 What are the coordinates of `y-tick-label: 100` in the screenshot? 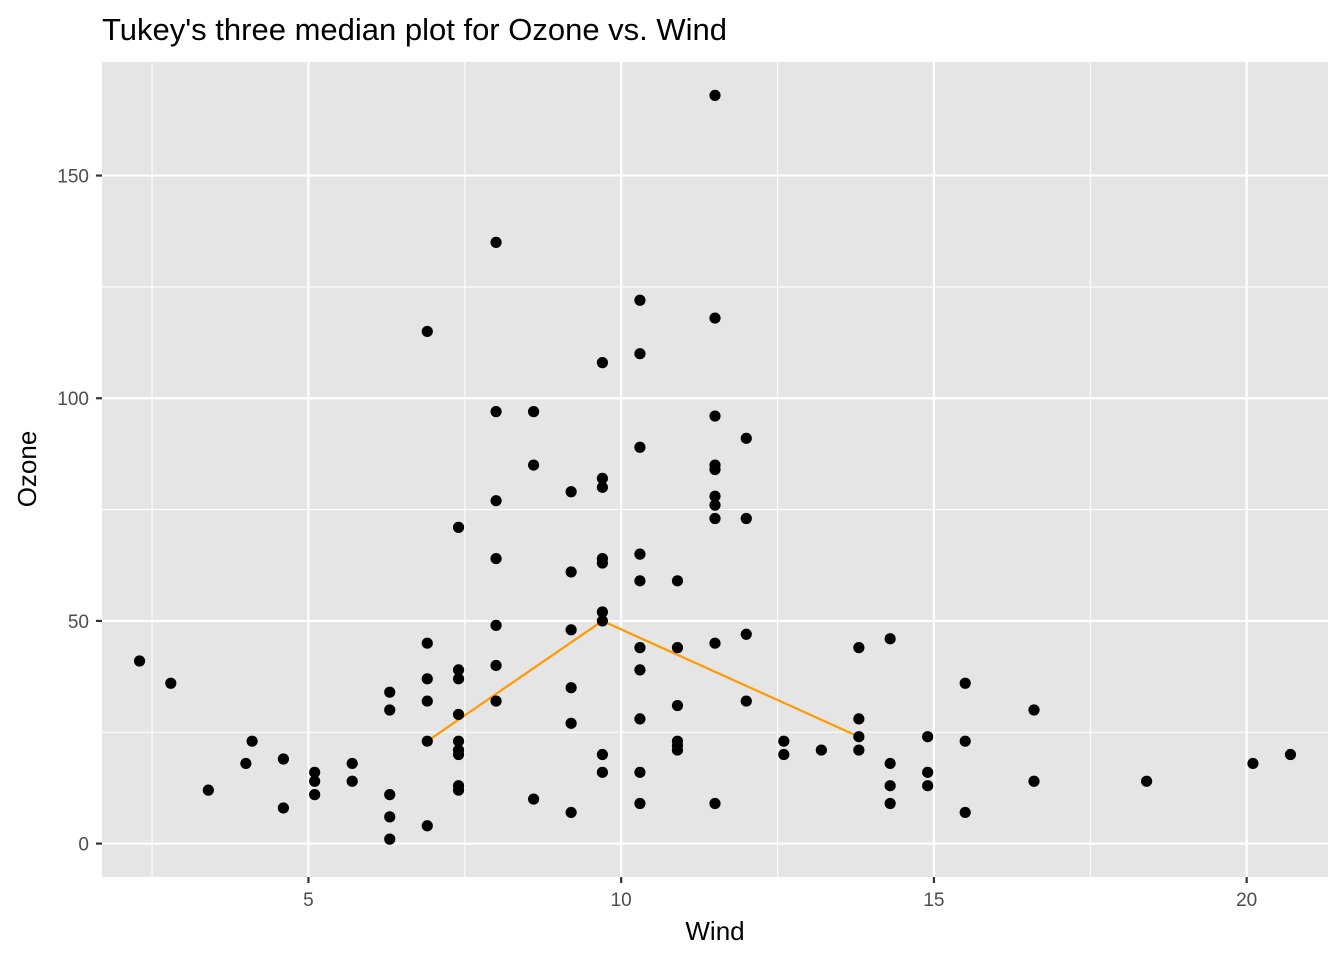 It's located at (73, 399).